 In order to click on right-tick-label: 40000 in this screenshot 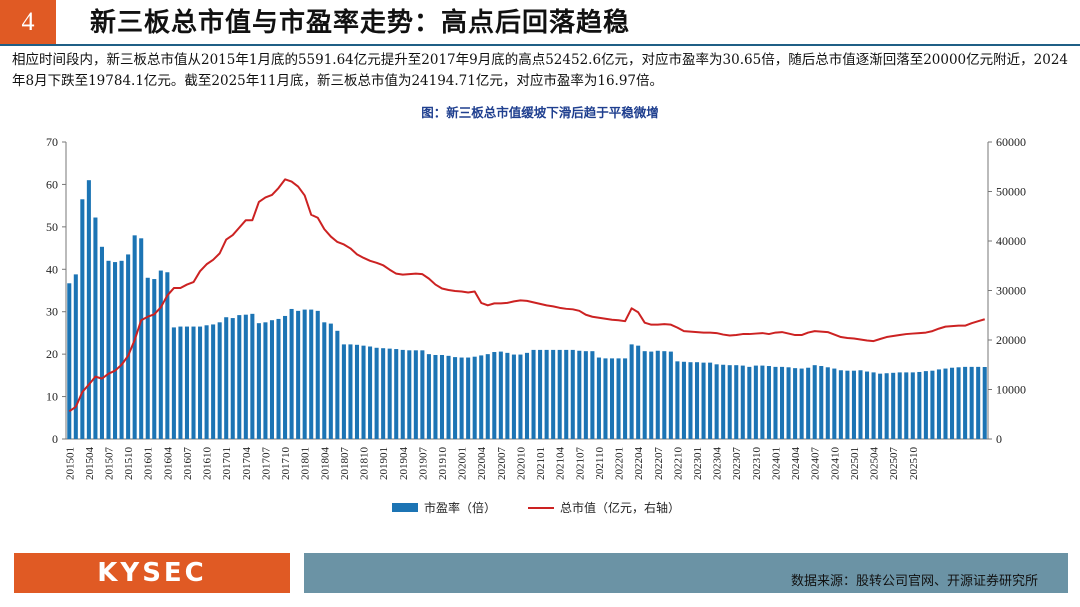, I will do `click(1011, 241)`.